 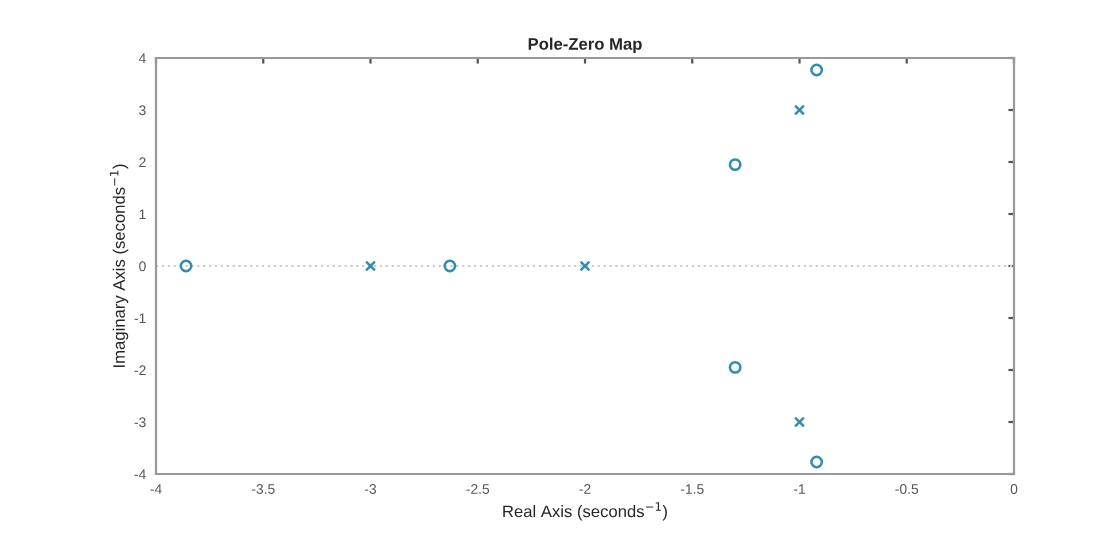 I want to click on y-axis-title: Imaginary Axis (seconds$^{−1}$), so click(x=119, y=265).